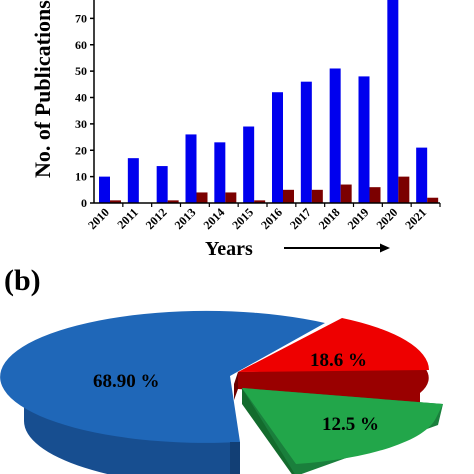 Image resolution: width=474 pixels, height=474 pixels. What do you see at coordinates (126, 381) in the screenshot?
I see `pie-label-blue: 68.90 %` at bounding box center [126, 381].